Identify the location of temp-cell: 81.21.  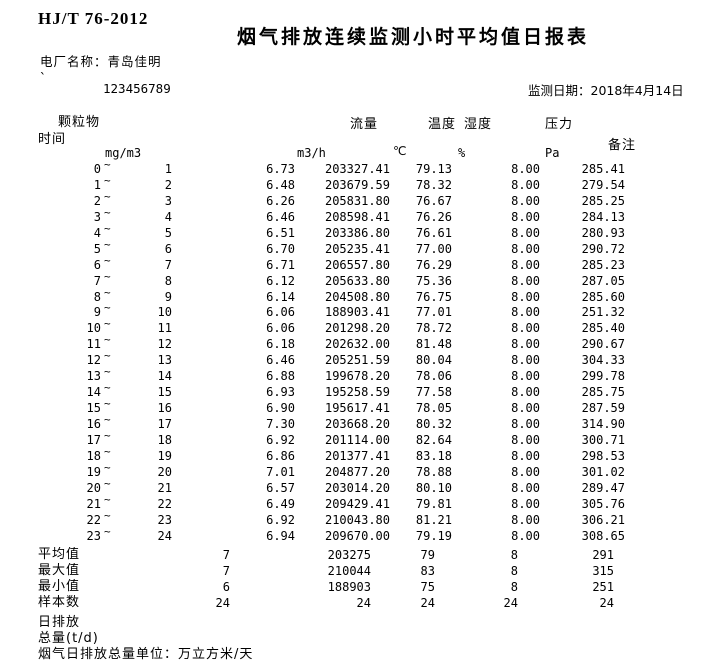
(433, 519).